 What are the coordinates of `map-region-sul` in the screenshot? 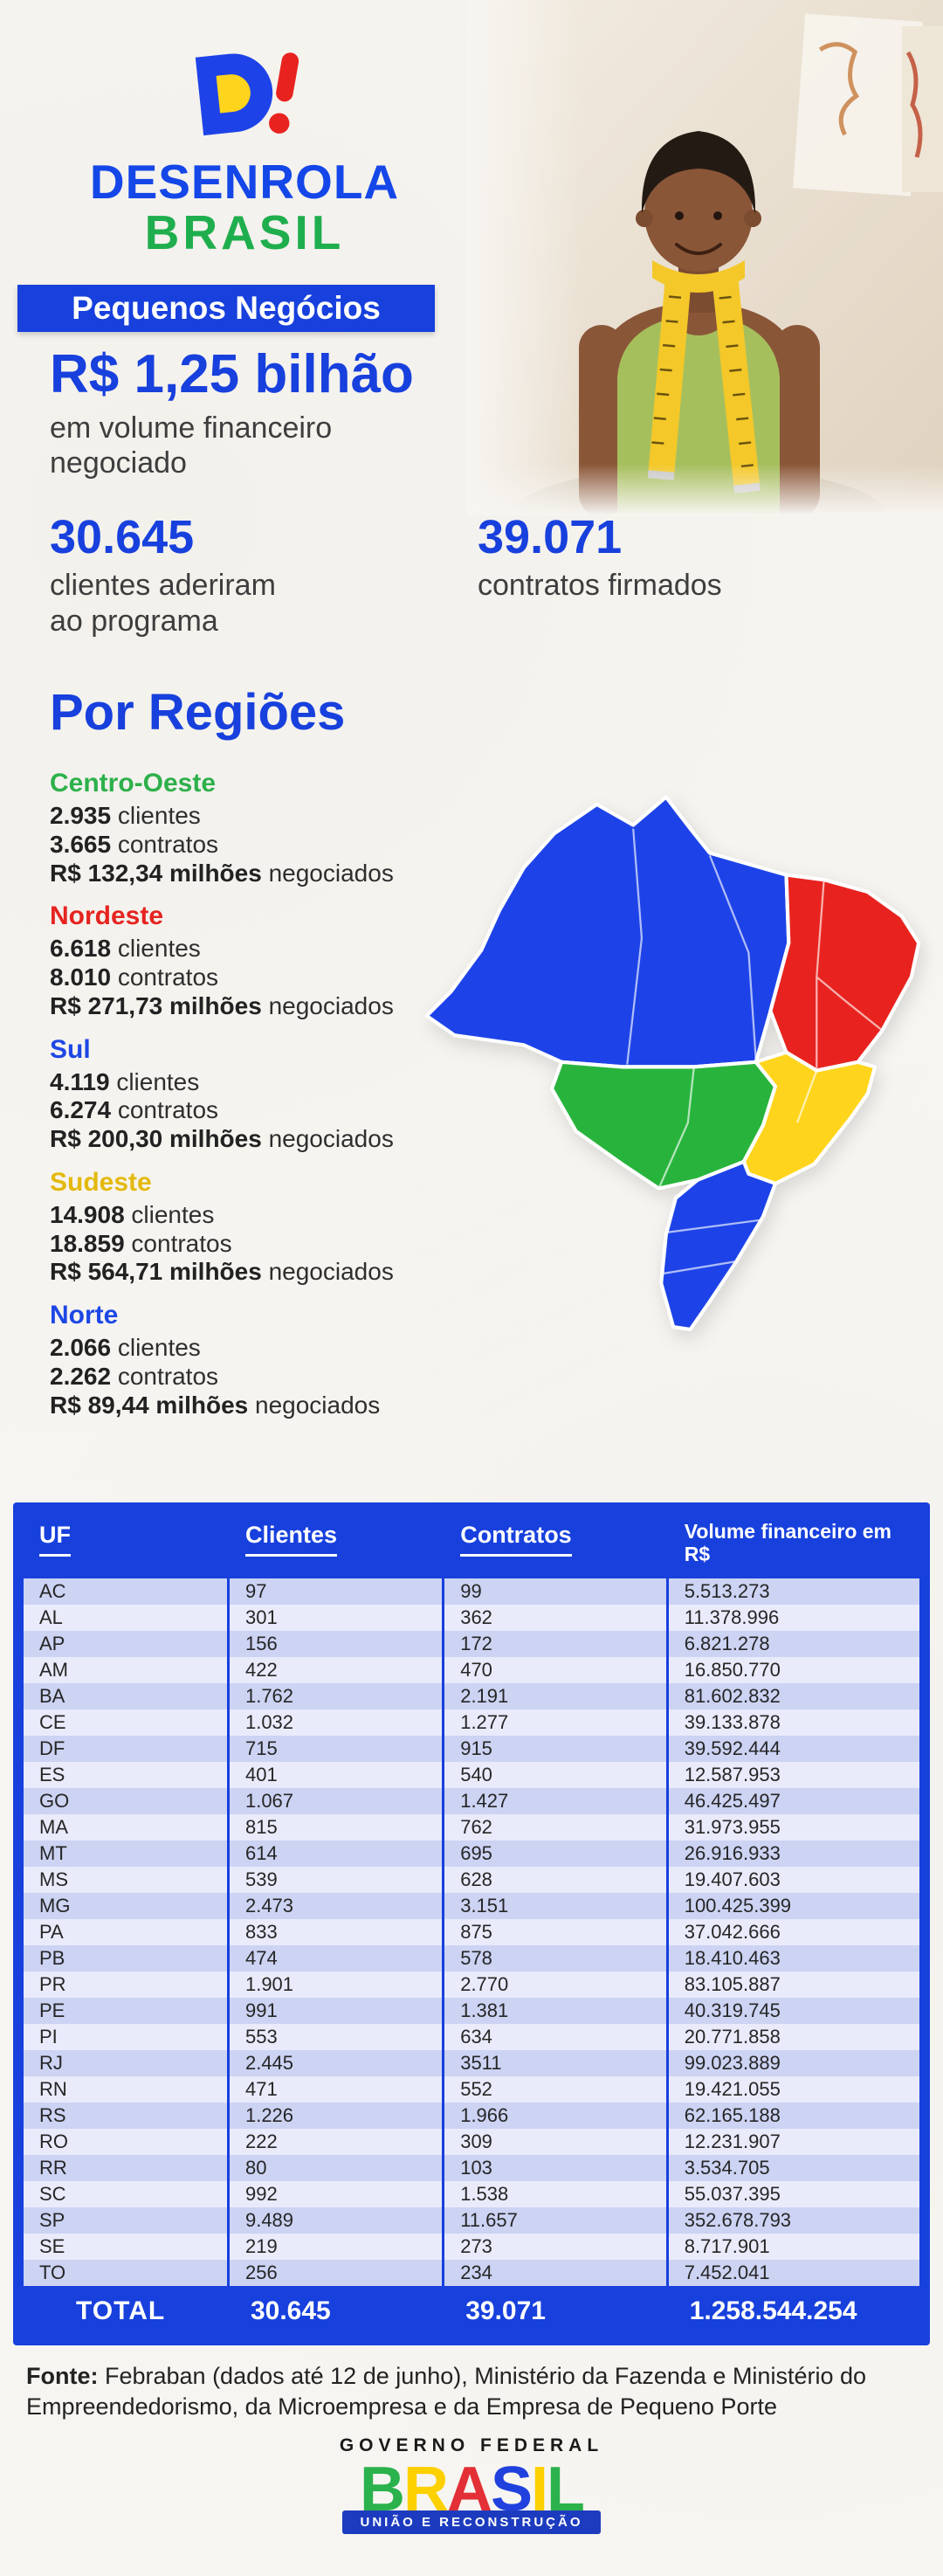 It's located at (718, 1245).